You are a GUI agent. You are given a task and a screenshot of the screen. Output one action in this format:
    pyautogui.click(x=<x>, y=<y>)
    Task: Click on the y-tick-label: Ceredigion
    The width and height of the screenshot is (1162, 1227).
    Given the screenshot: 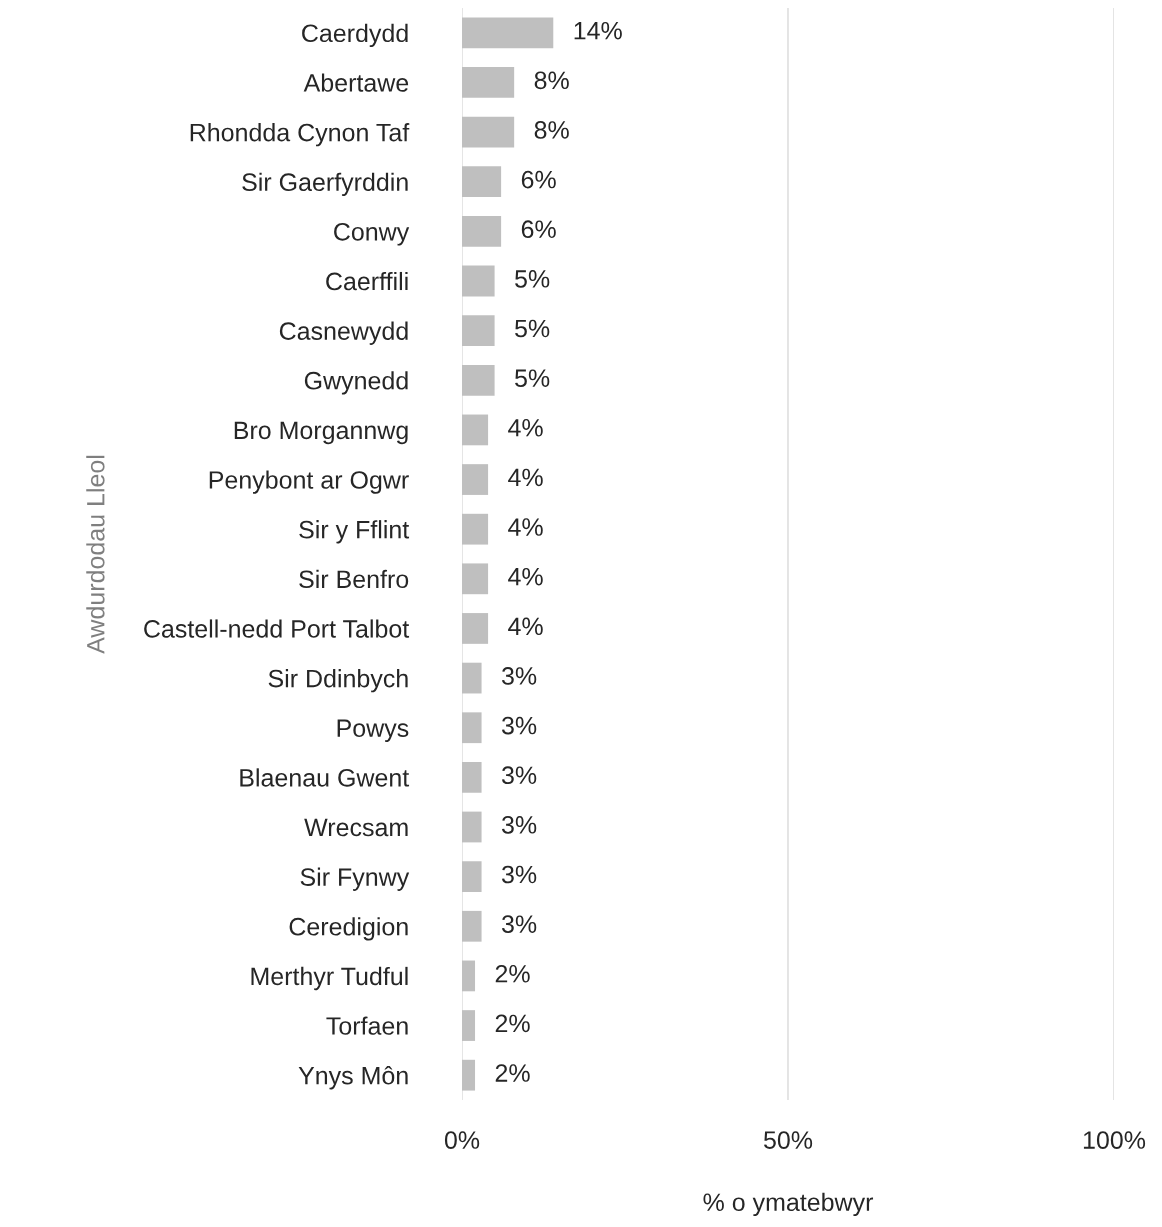 What is the action you would take?
    pyautogui.click(x=348, y=929)
    